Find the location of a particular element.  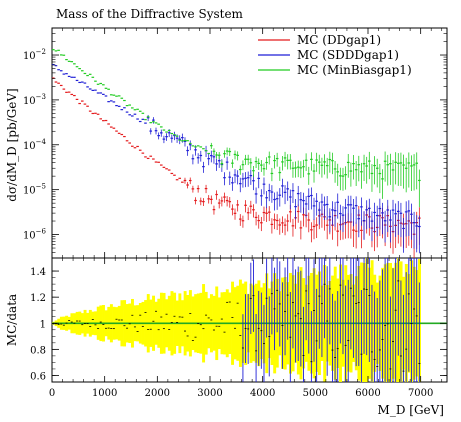

ratio-y-tick-label: 1 is located at coordinates (43, 324).